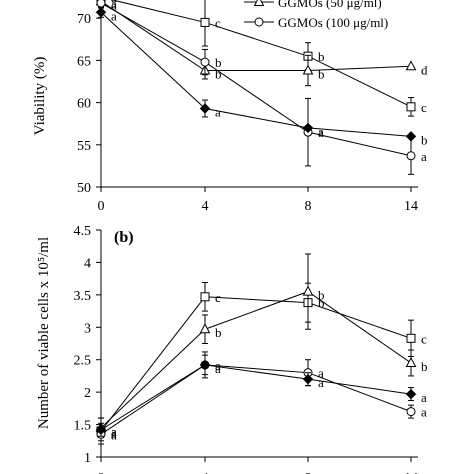  What do you see at coordinates (259, 3) in the screenshot?
I see `legend-marker-triangle` at bounding box center [259, 3].